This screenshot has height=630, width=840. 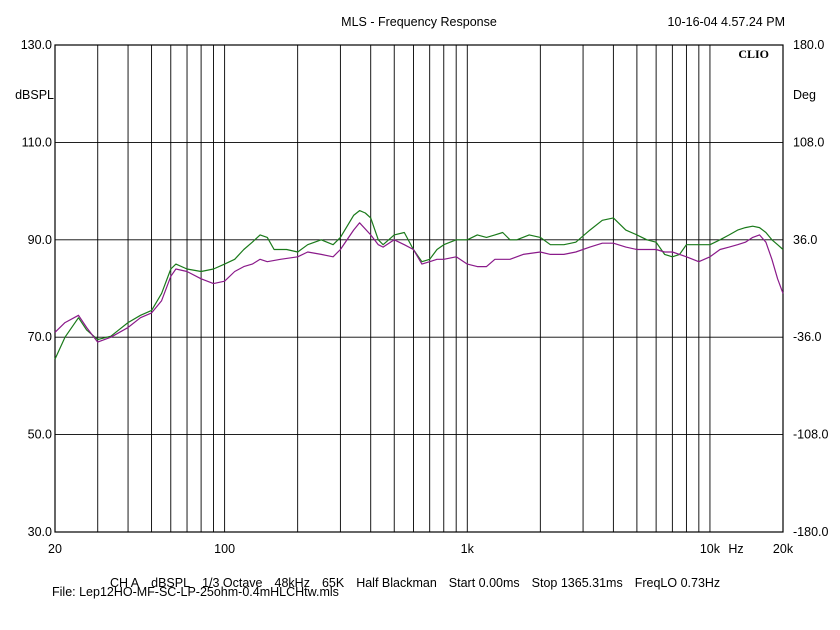 What do you see at coordinates (710, 549) in the screenshot?
I see `x-tick-label: 10k` at bounding box center [710, 549].